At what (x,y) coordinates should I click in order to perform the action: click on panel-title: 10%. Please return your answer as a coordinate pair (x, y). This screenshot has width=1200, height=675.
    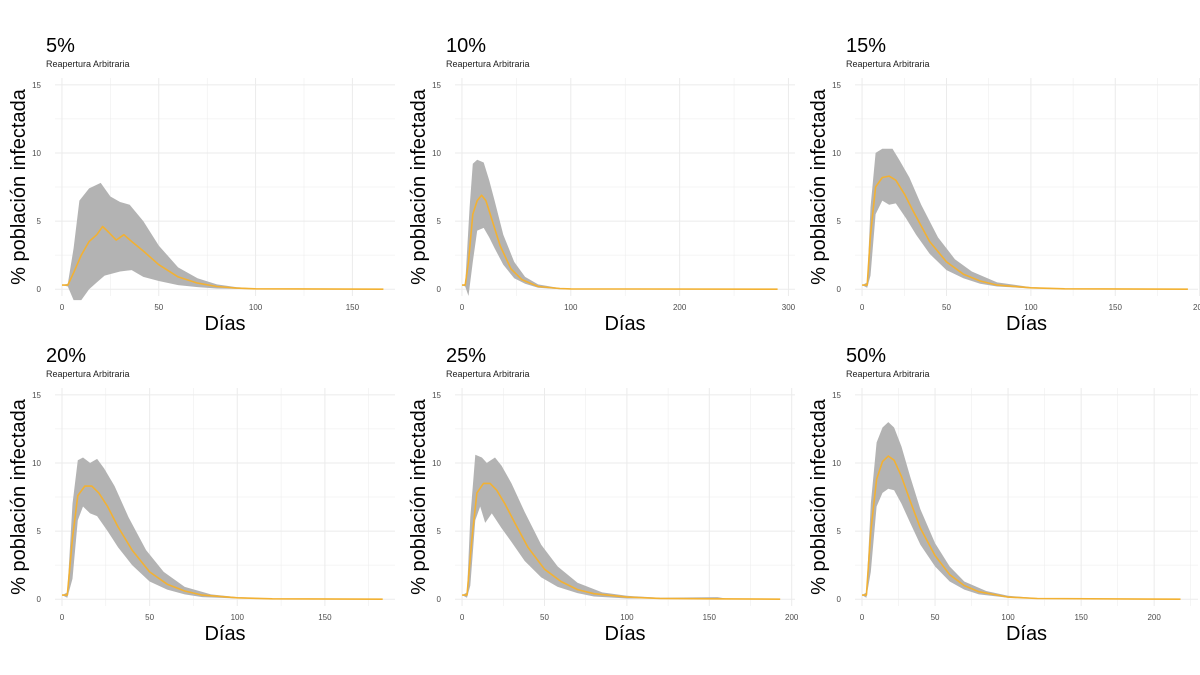
    Looking at the image, I should click on (466, 46).